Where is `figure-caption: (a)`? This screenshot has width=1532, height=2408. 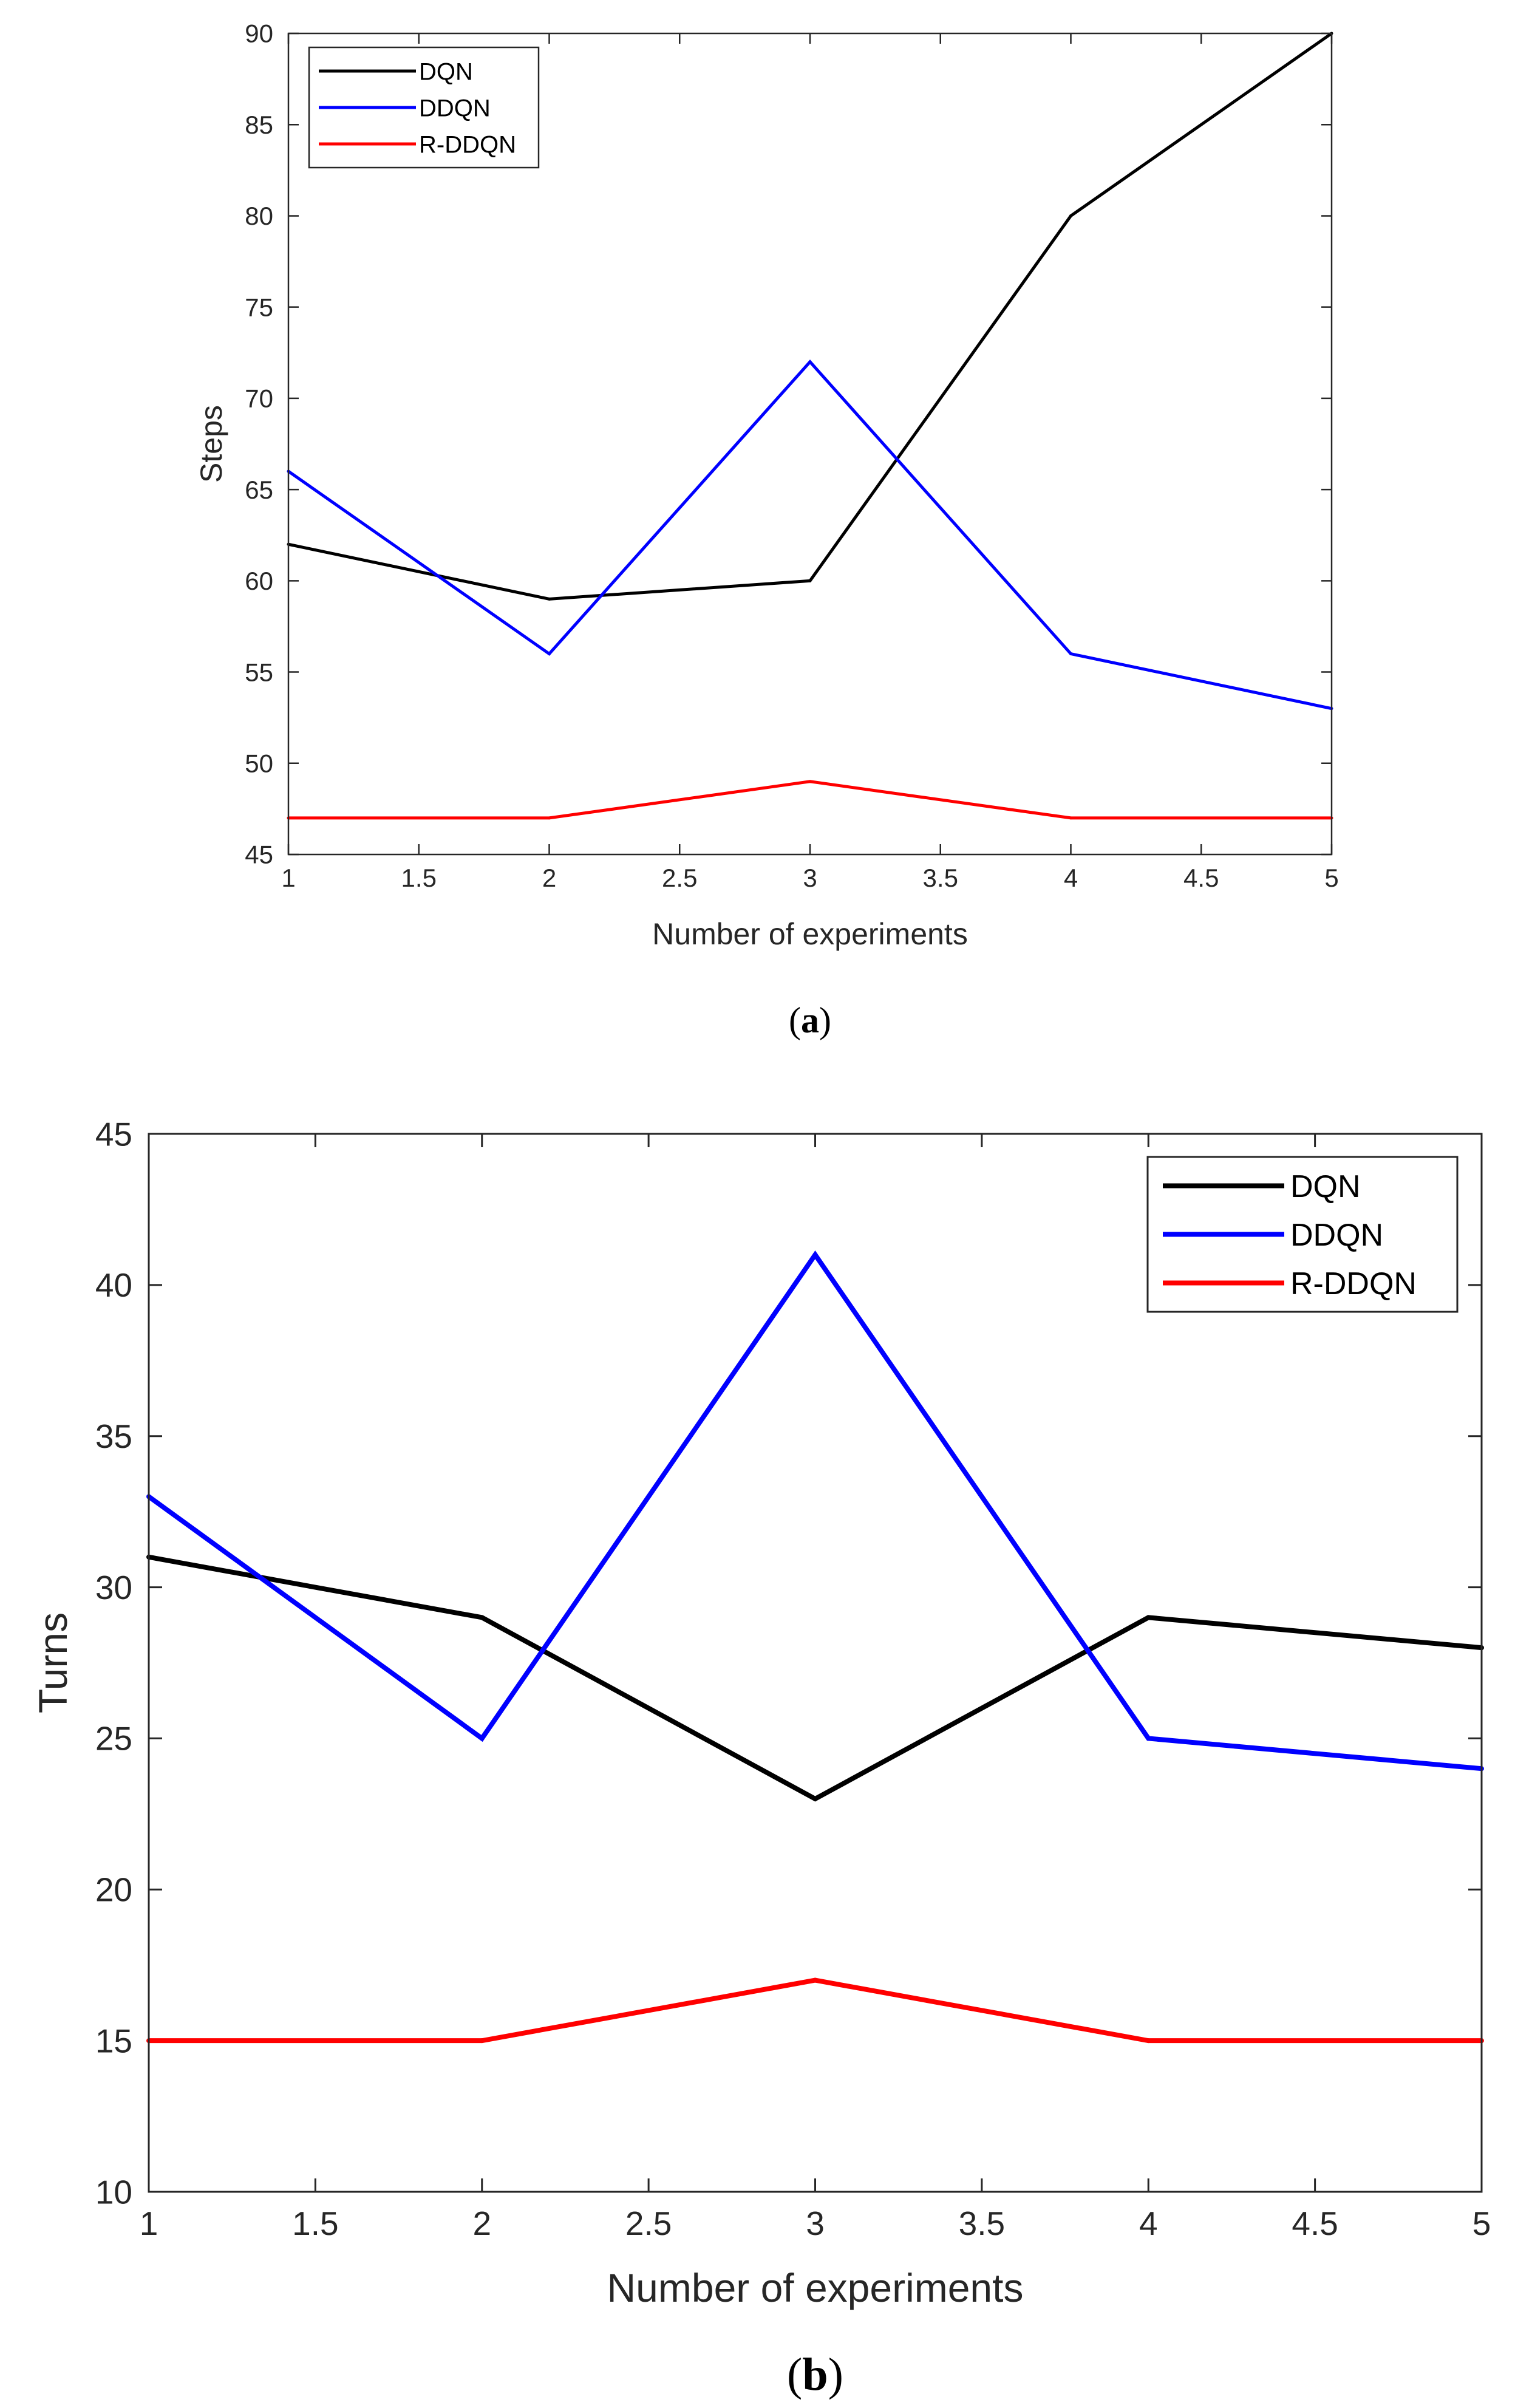 figure-caption: (a) is located at coordinates (810, 1020).